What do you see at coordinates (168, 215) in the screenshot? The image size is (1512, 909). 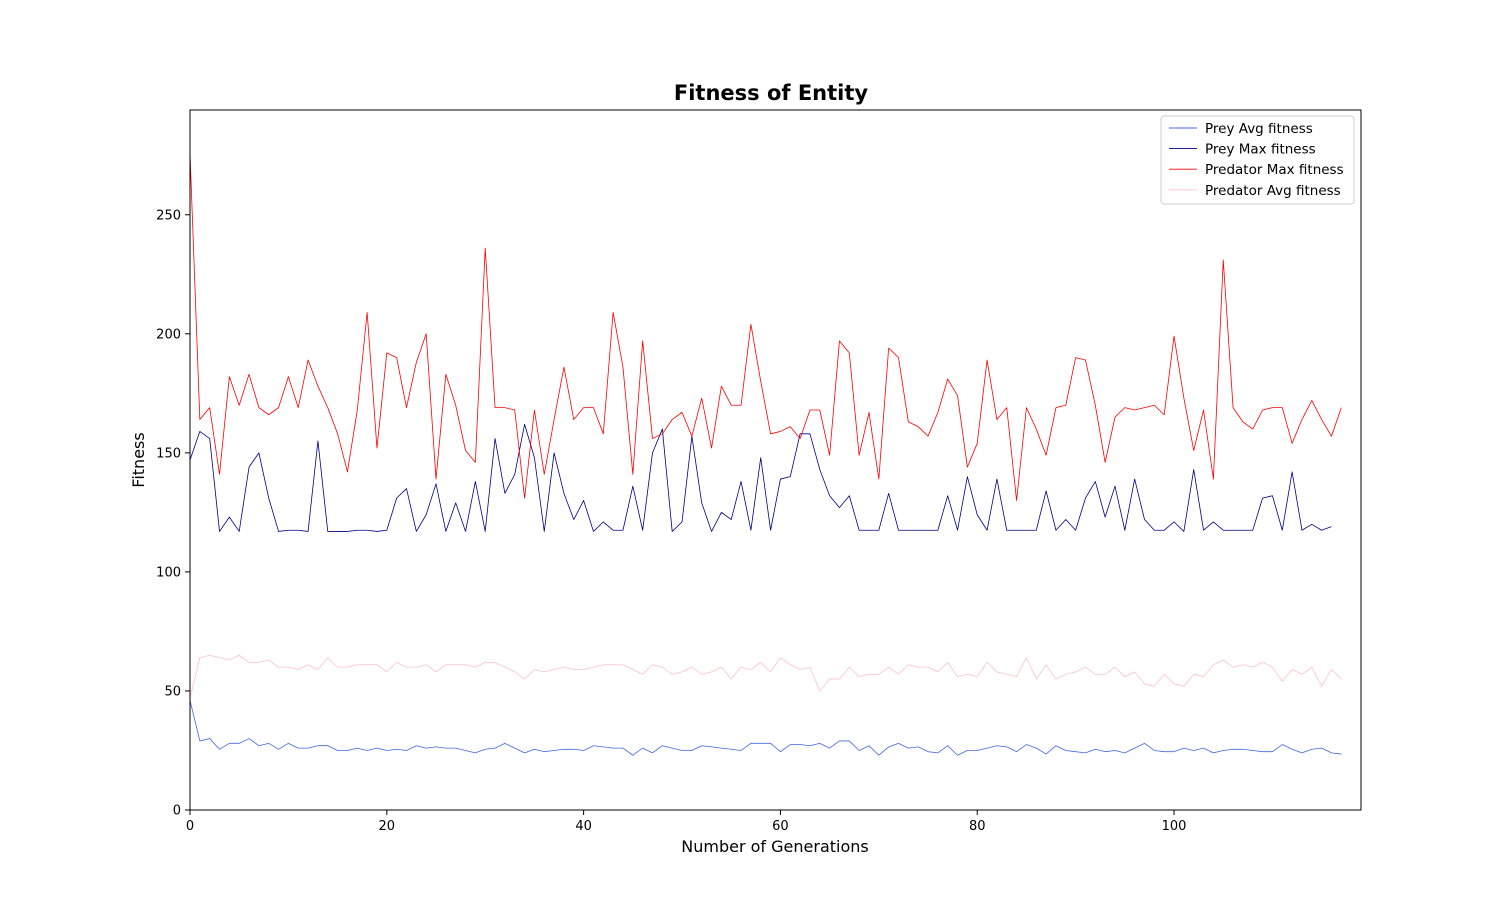 I see `y-tick-label: 250` at bounding box center [168, 215].